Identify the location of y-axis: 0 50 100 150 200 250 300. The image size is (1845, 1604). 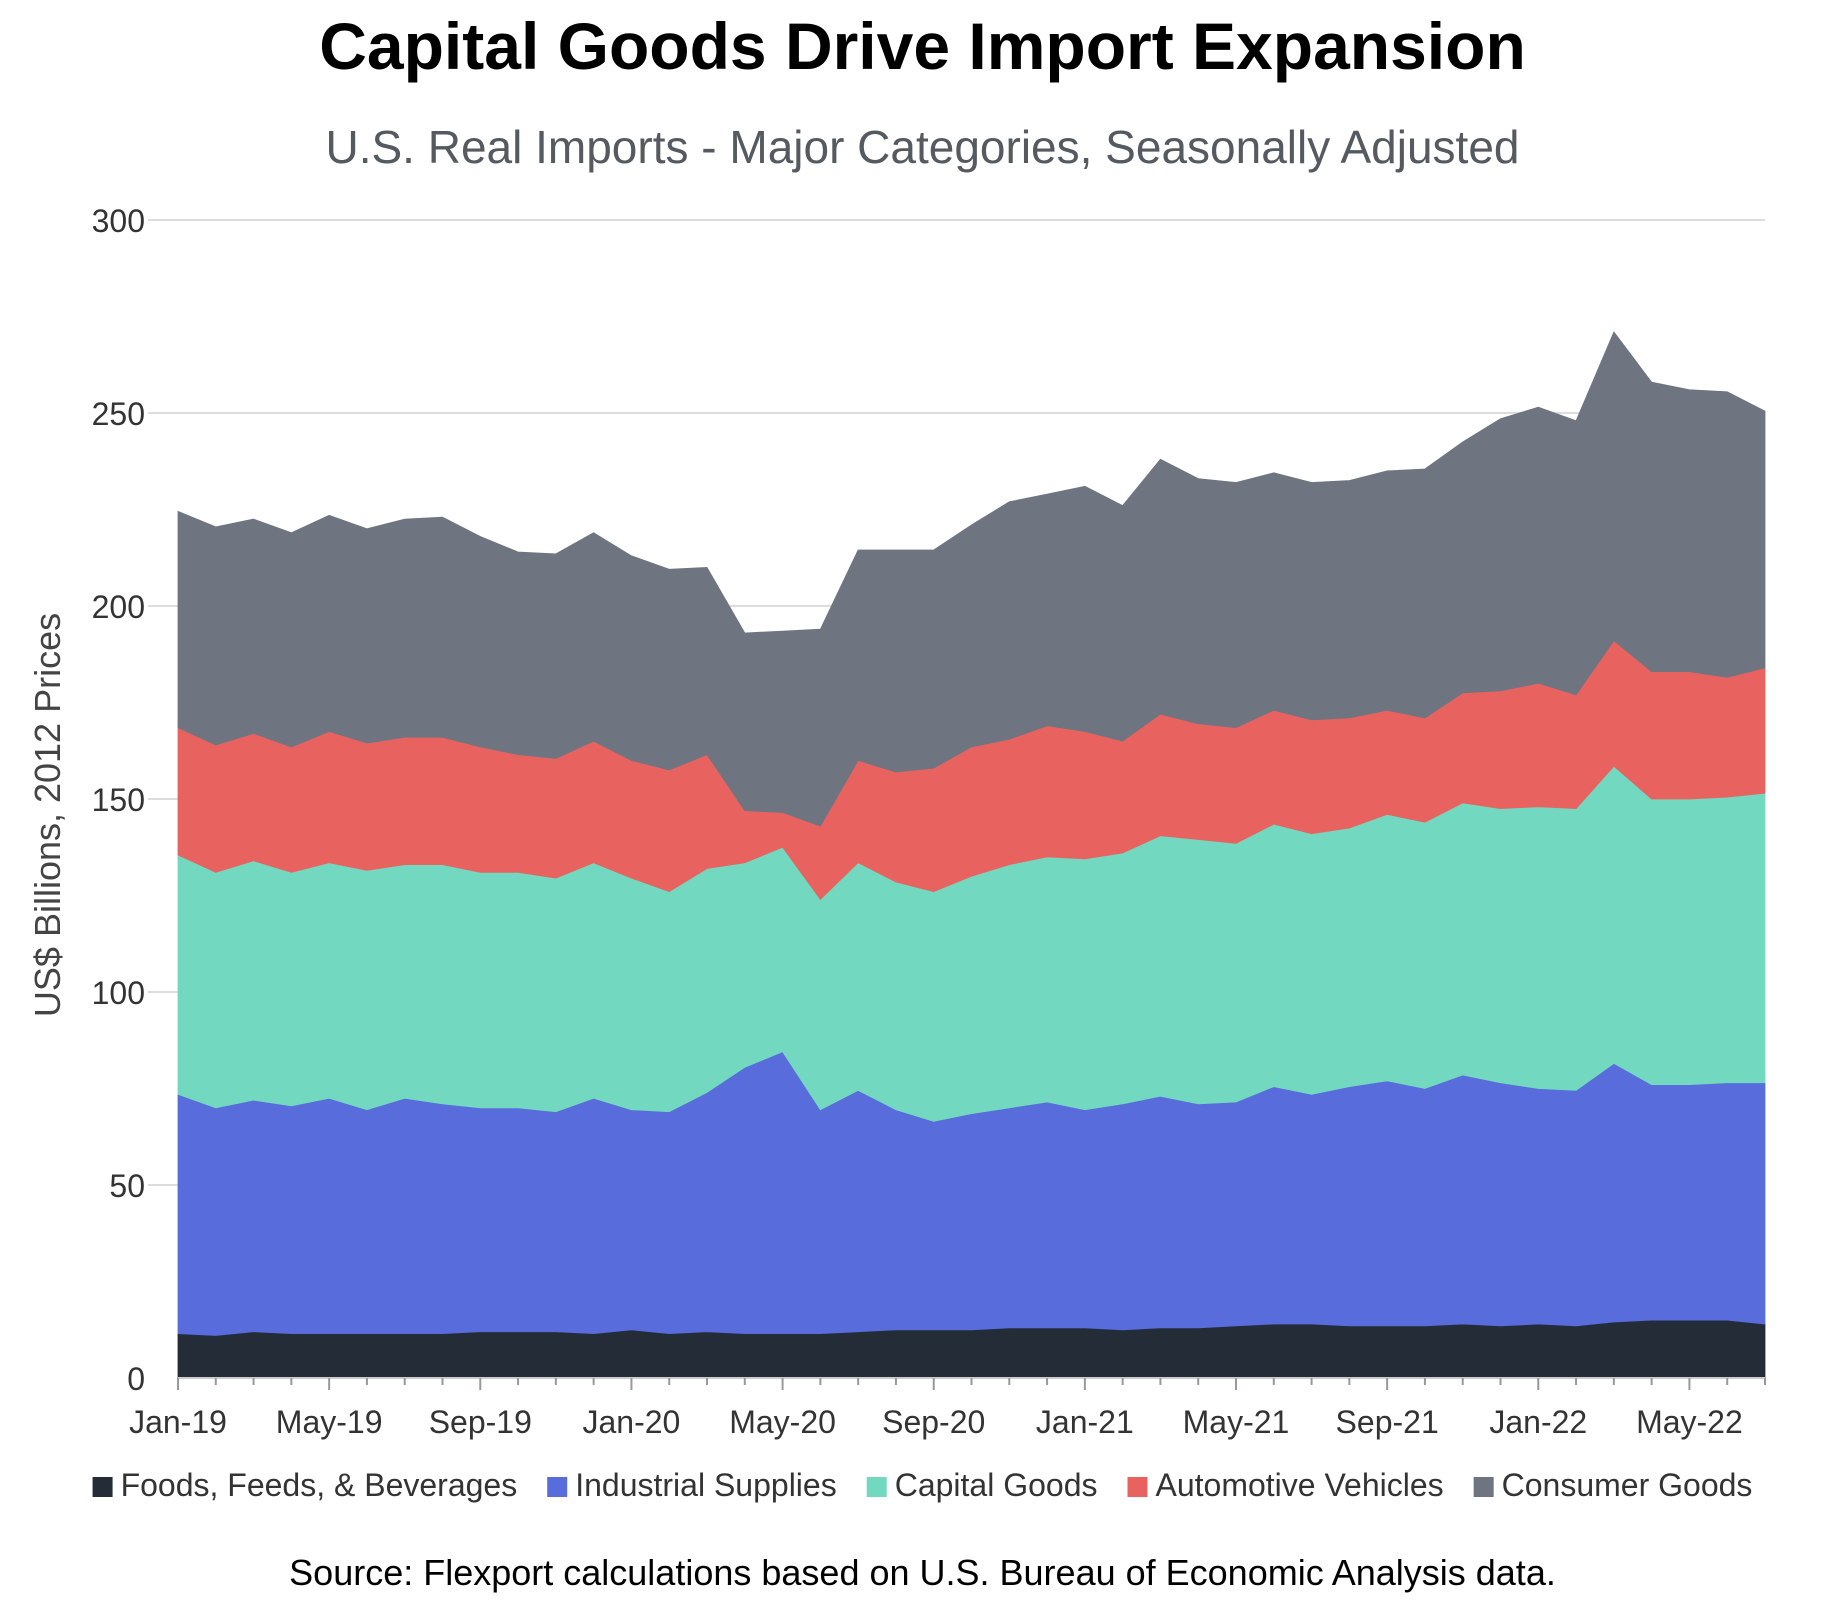
(118, 800).